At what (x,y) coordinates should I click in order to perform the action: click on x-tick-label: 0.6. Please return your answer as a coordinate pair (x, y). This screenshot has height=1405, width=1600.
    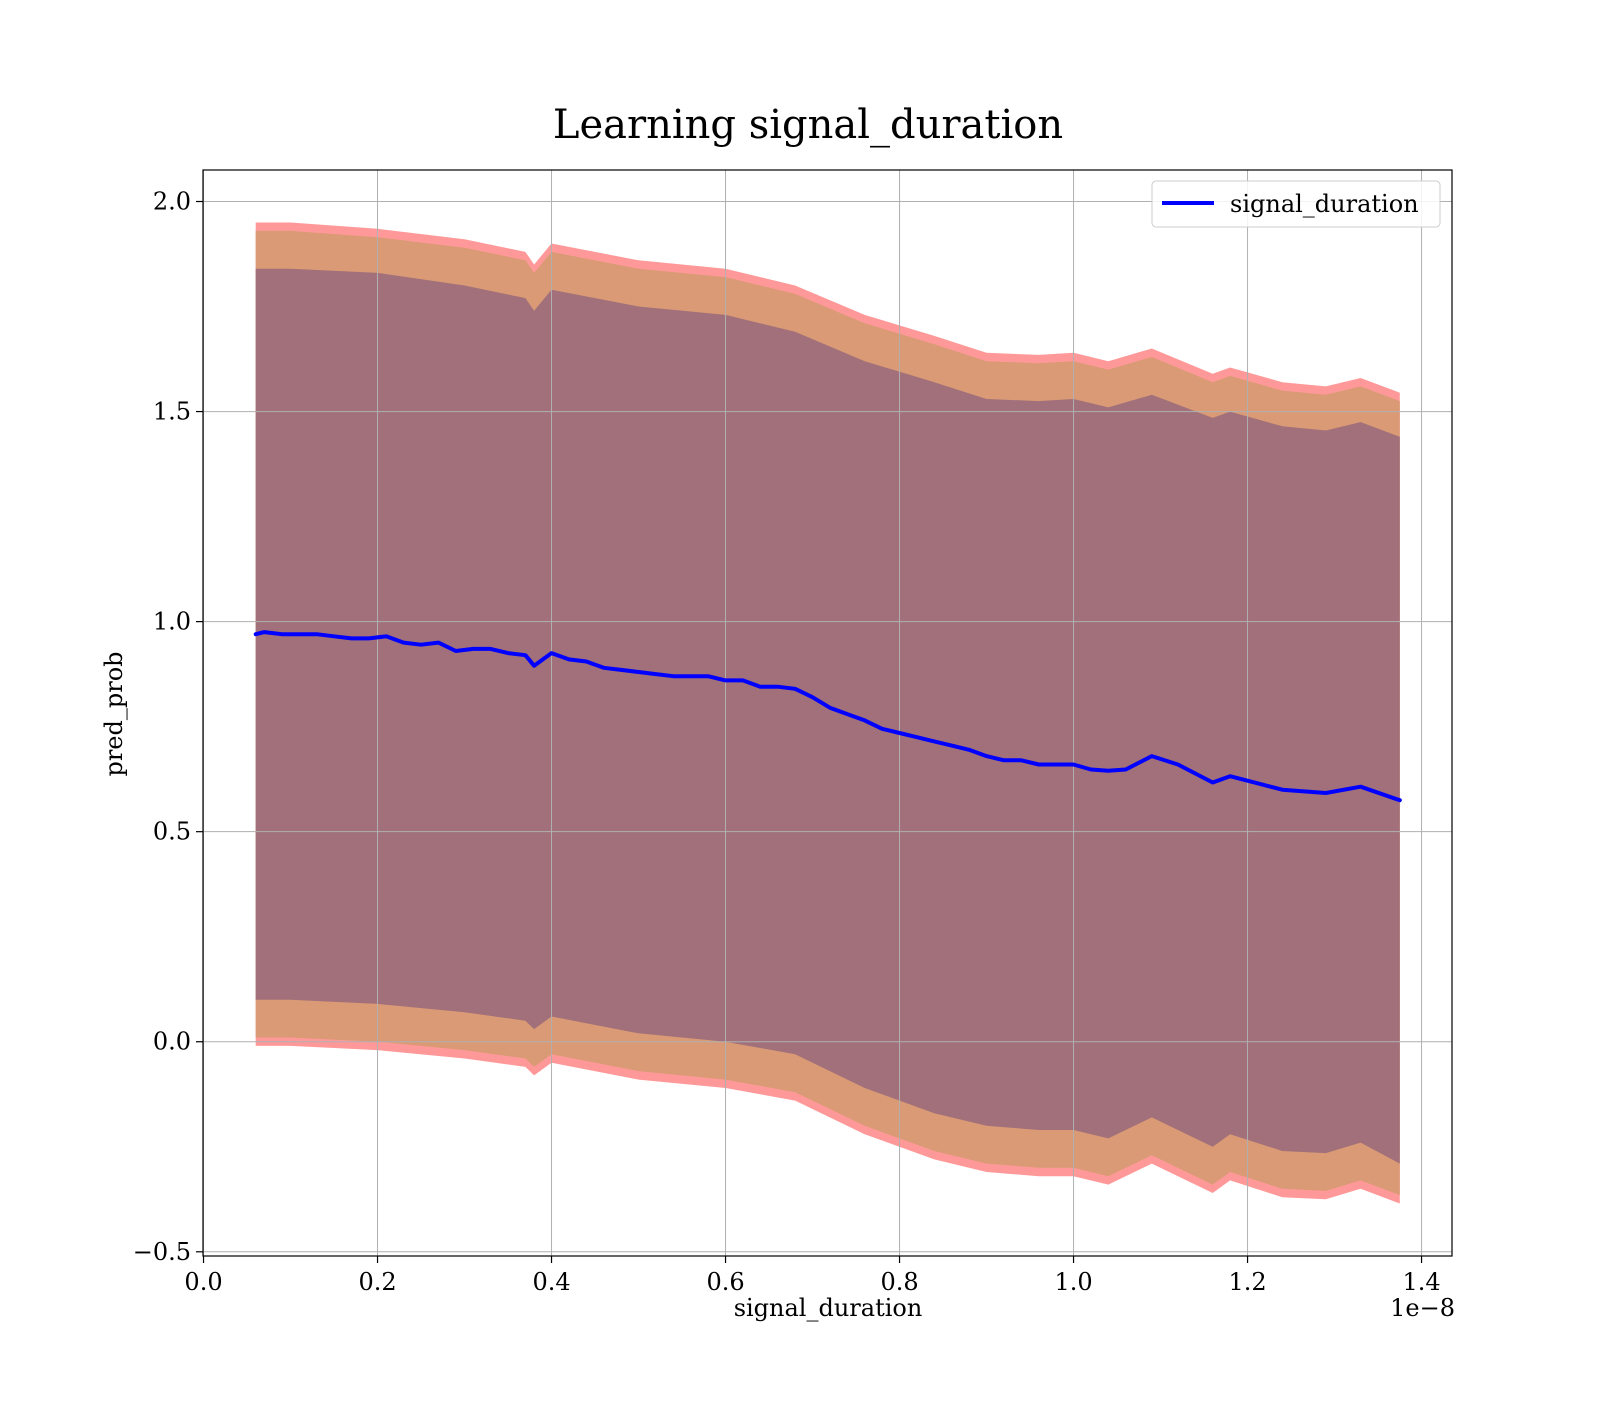
    Looking at the image, I should click on (725, 1282).